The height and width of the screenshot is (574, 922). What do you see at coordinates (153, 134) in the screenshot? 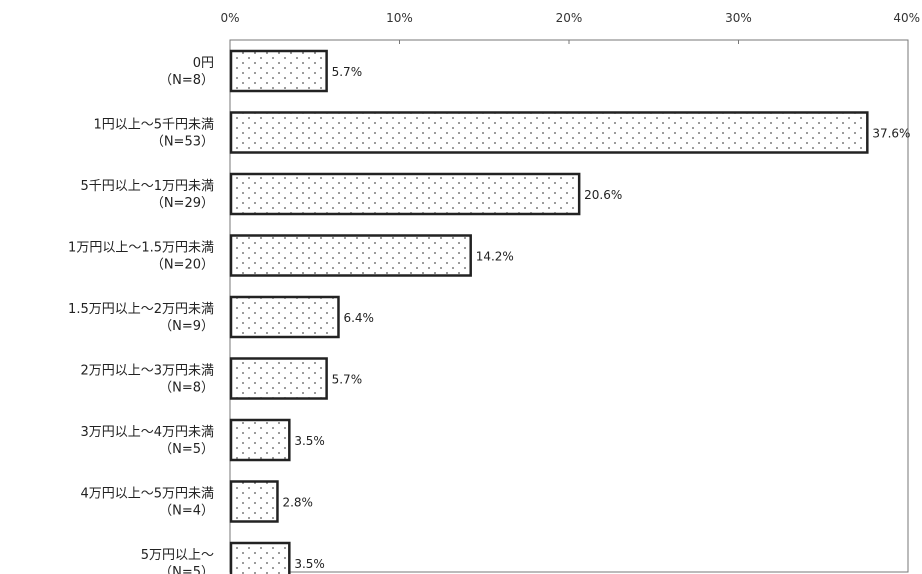
I see `category-label: 1円以上～5千円未満（N=53）` at bounding box center [153, 134].